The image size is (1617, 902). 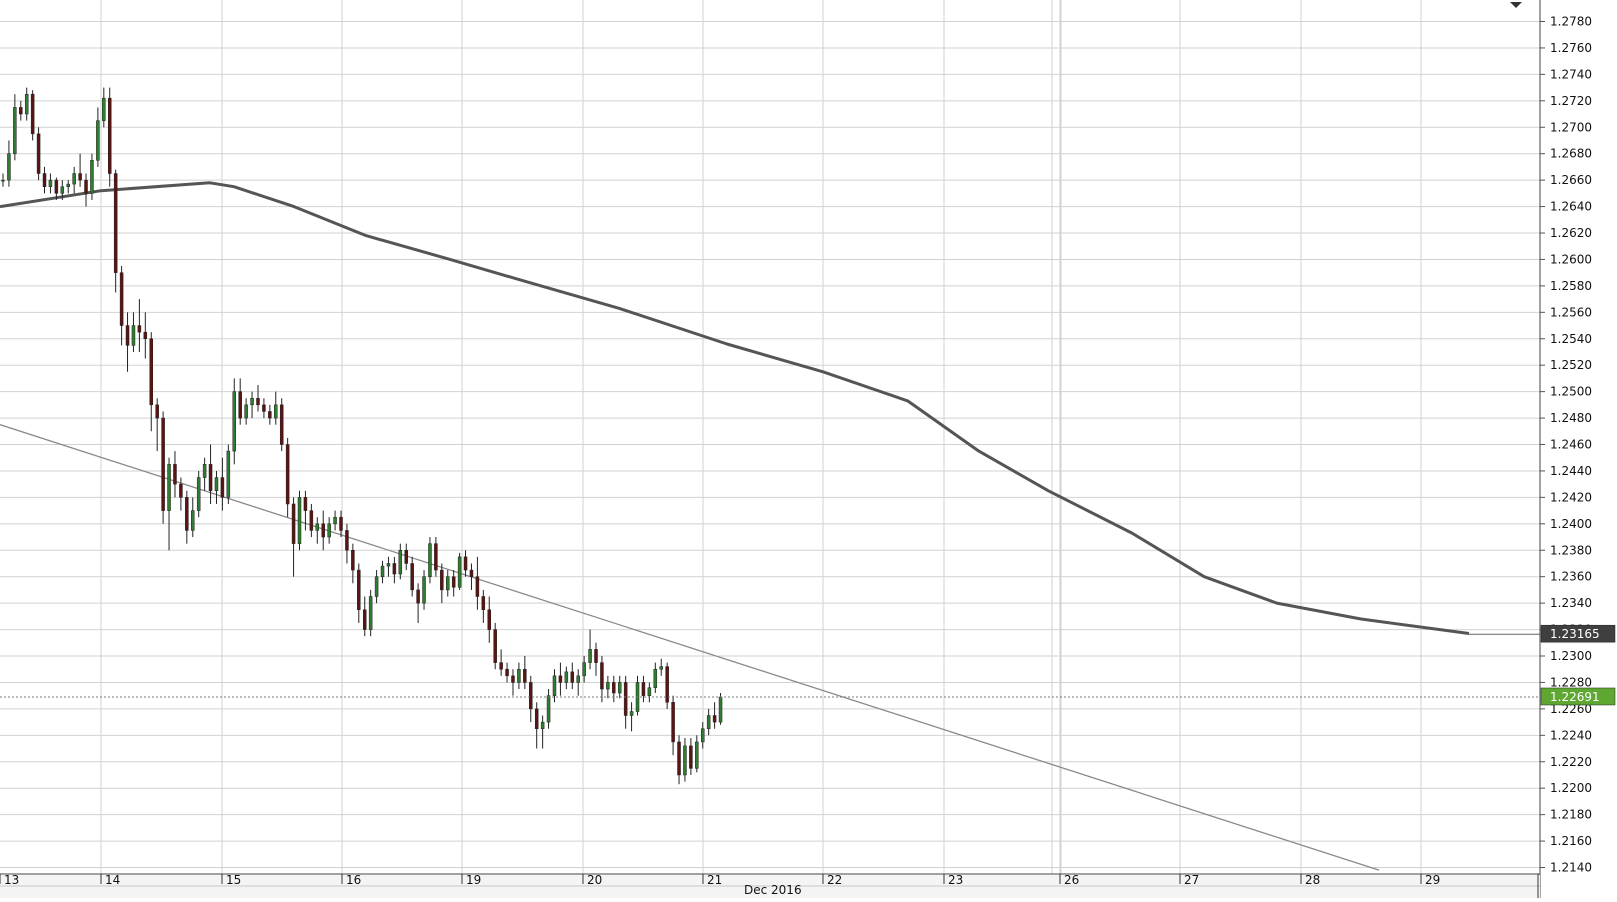 What do you see at coordinates (11, 880) in the screenshot?
I see `x-tick-label: 13` at bounding box center [11, 880].